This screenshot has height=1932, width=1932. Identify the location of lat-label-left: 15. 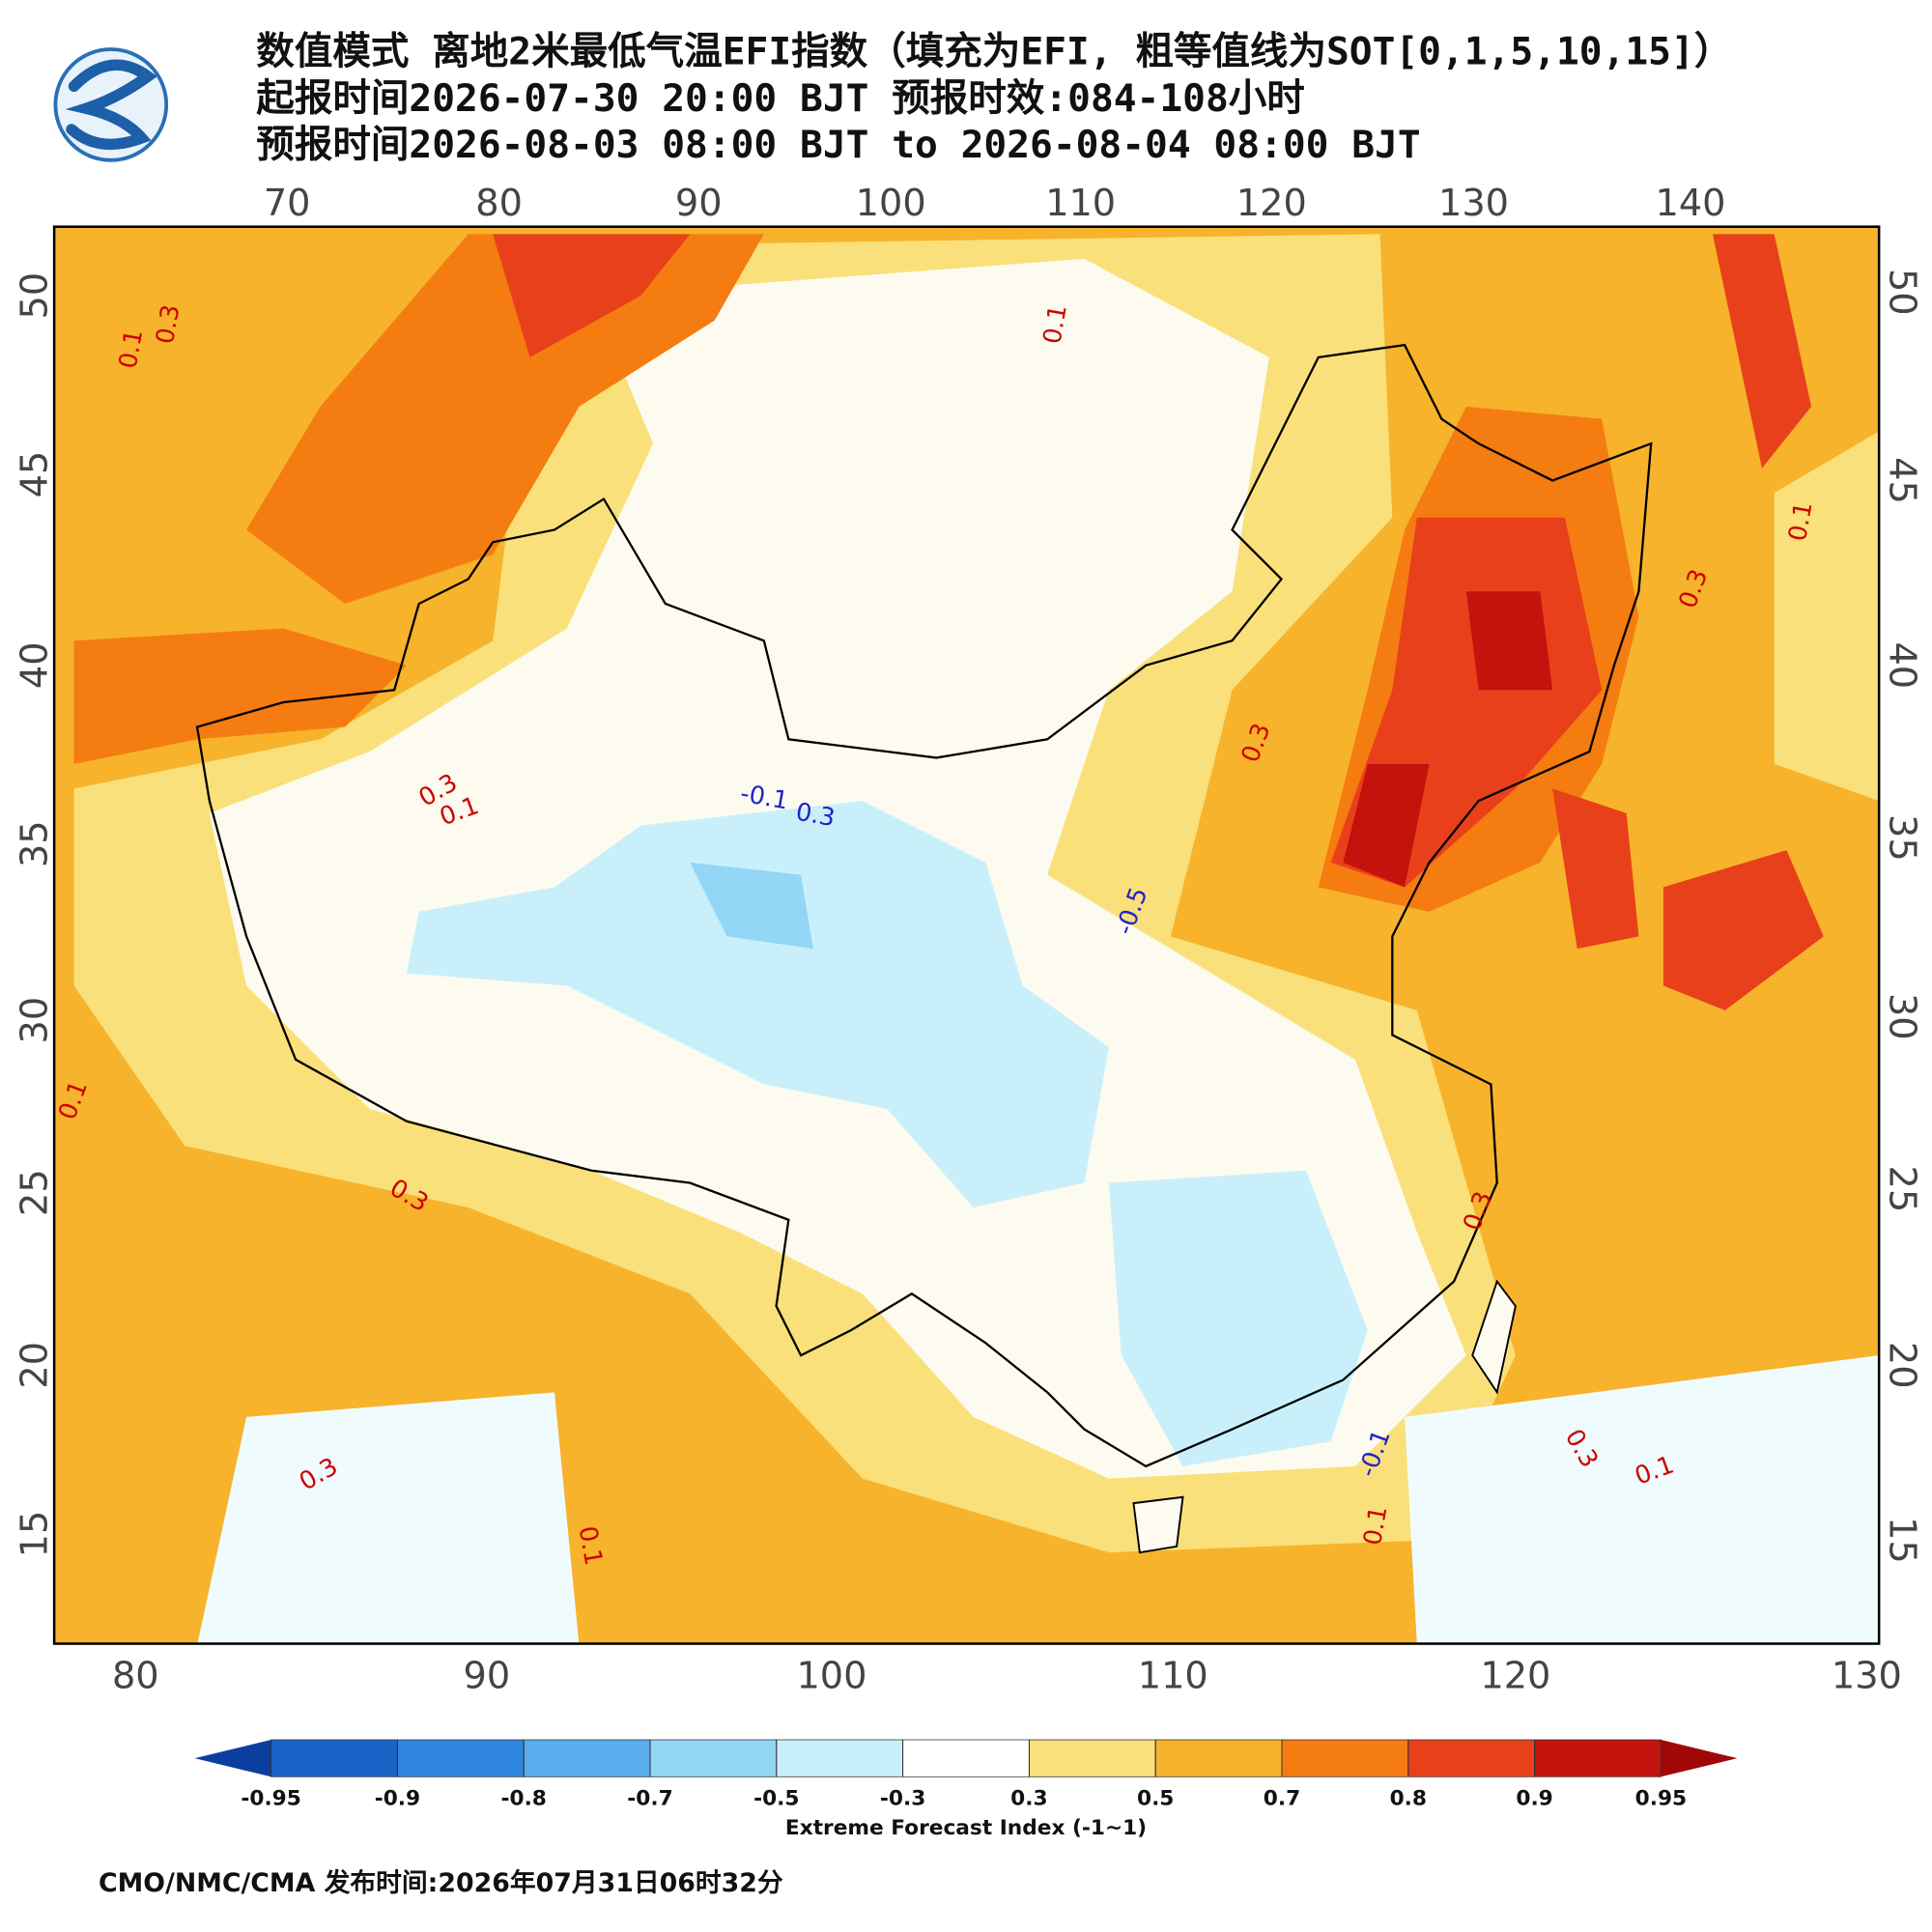
(34, 1534).